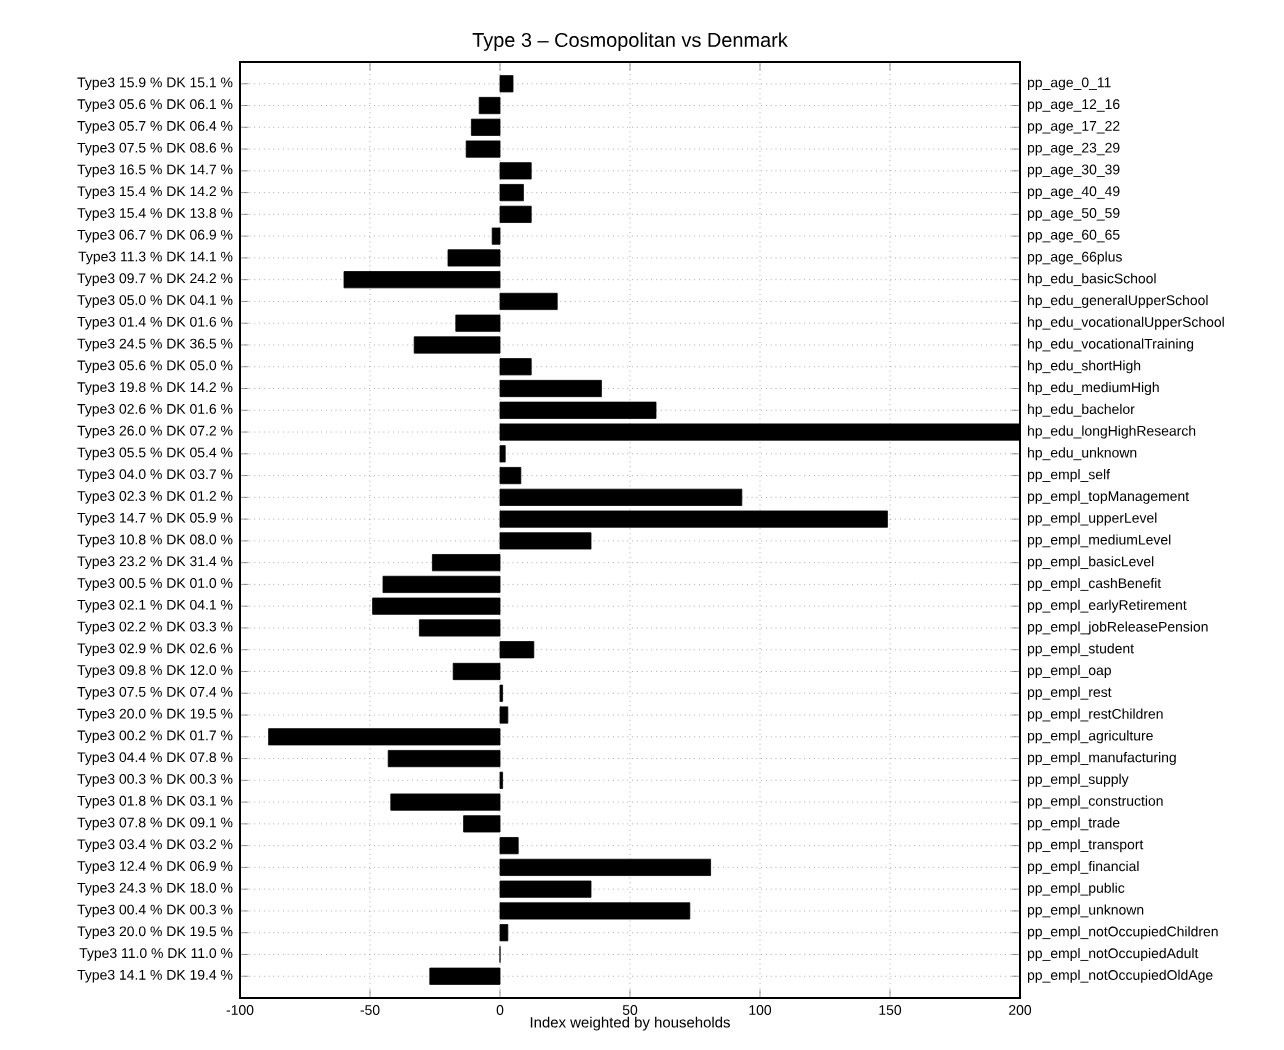 This screenshot has height=1050, width=1284. I want to click on chart-title: Type 3 – Cosmopolitan vs Denmark, so click(630, 41).